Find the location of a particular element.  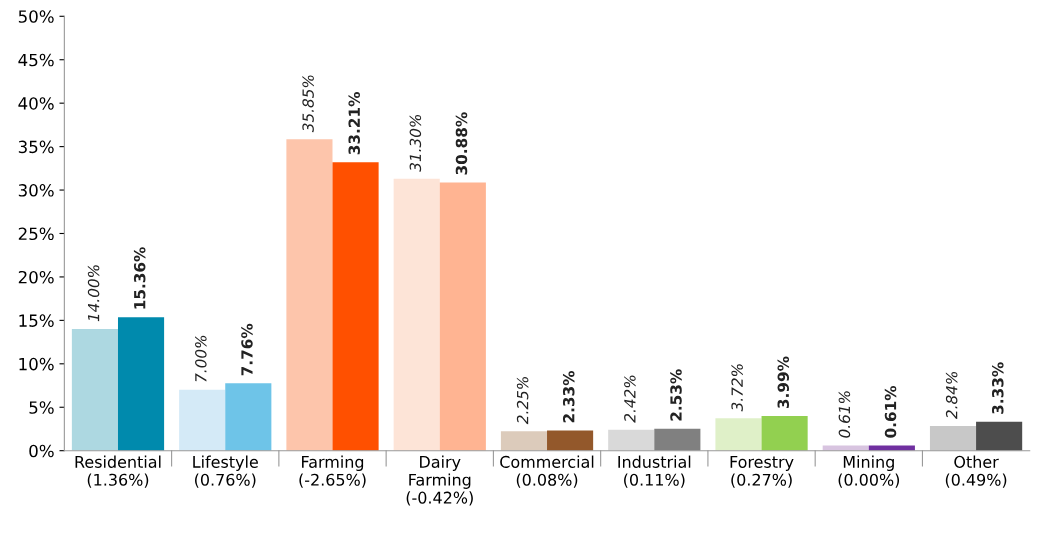

x-tick-label: Residential (1.36%) is located at coordinates (118, 471).